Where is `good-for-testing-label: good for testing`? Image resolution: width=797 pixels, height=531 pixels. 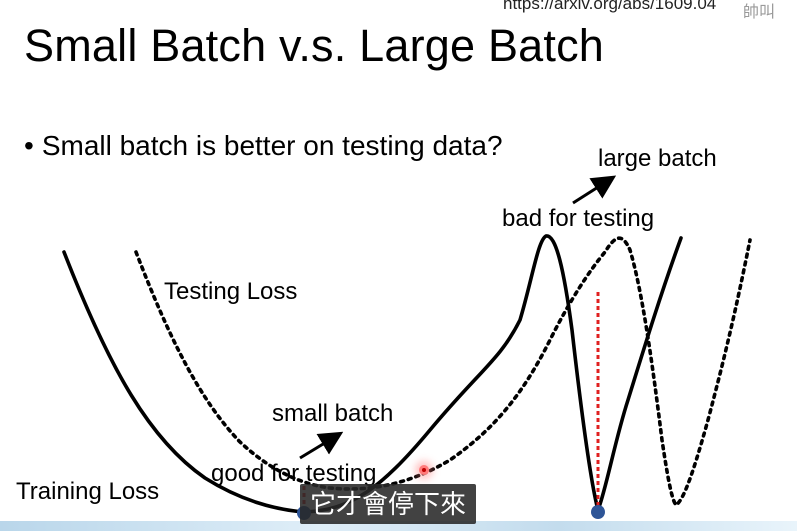 good-for-testing-label: good for testing is located at coordinates (294, 473).